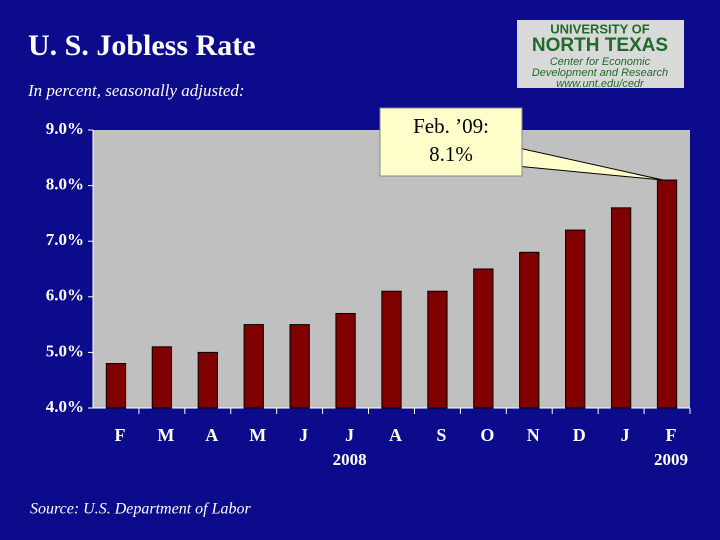  What do you see at coordinates (533, 435) in the screenshot?
I see `x-tick-label: N` at bounding box center [533, 435].